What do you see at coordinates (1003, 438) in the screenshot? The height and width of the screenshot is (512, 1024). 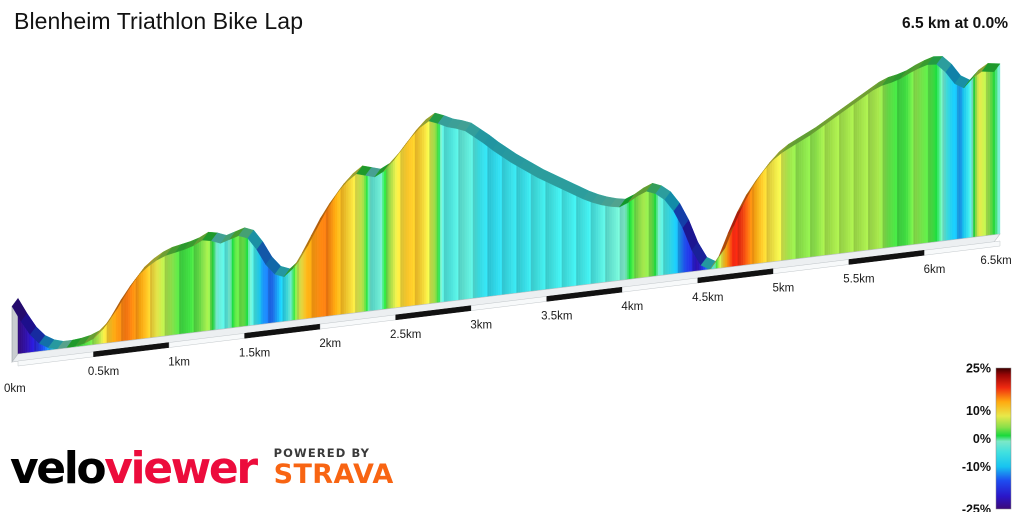 I see `gradient-color-bar` at bounding box center [1003, 438].